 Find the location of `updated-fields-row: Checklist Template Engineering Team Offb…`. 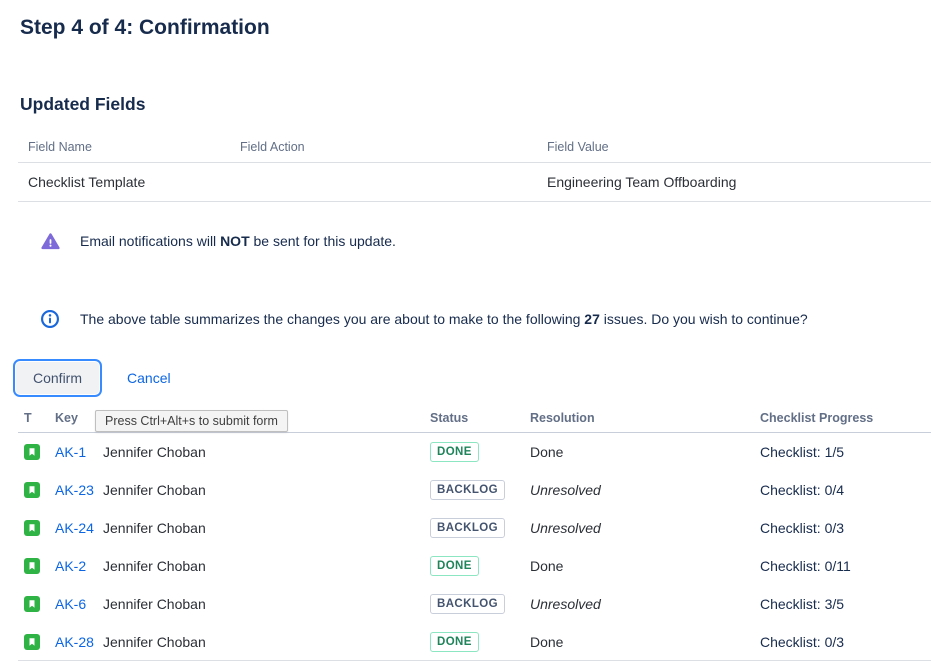

updated-fields-row: Checklist Template Engineering Team Offb… is located at coordinates (474, 182).